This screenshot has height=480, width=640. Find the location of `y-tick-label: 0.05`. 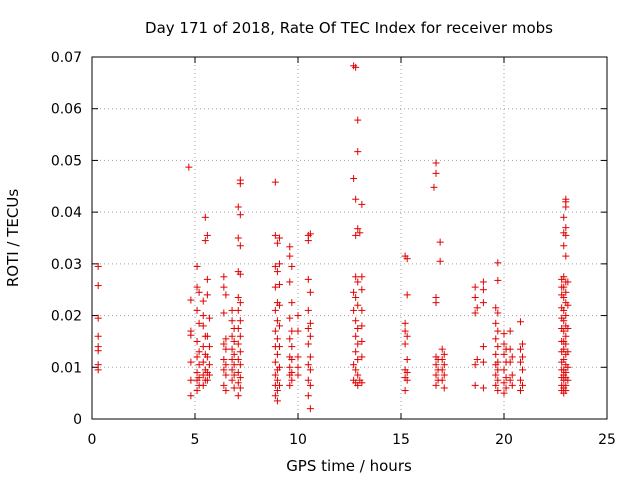

y-tick-label: 0.05 is located at coordinates (66, 161).